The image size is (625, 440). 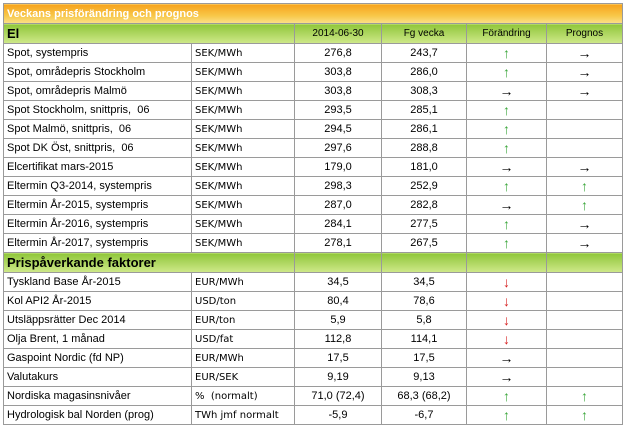 I want to click on previous-value: 267,5, so click(x=424, y=243).